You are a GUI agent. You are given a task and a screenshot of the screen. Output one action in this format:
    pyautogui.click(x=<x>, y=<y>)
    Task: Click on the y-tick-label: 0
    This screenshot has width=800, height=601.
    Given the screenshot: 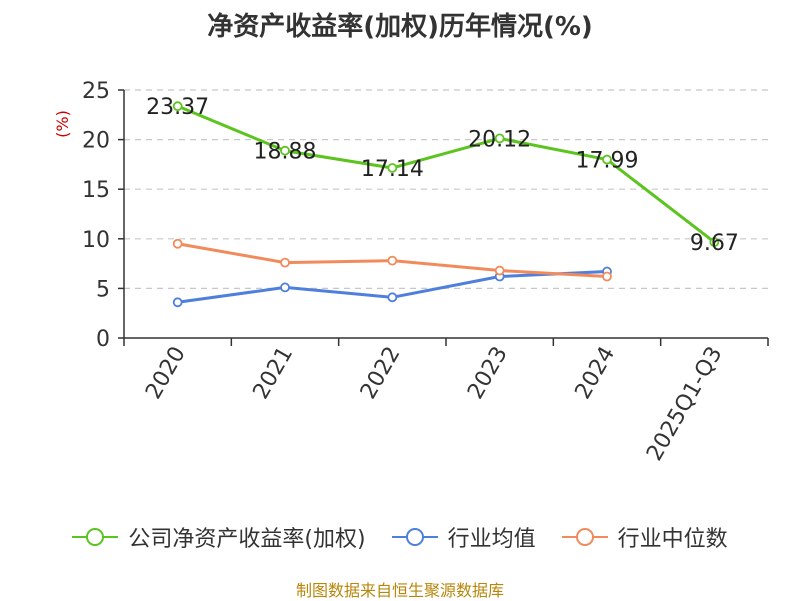 What is the action you would take?
    pyautogui.click(x=103, y=339)
    